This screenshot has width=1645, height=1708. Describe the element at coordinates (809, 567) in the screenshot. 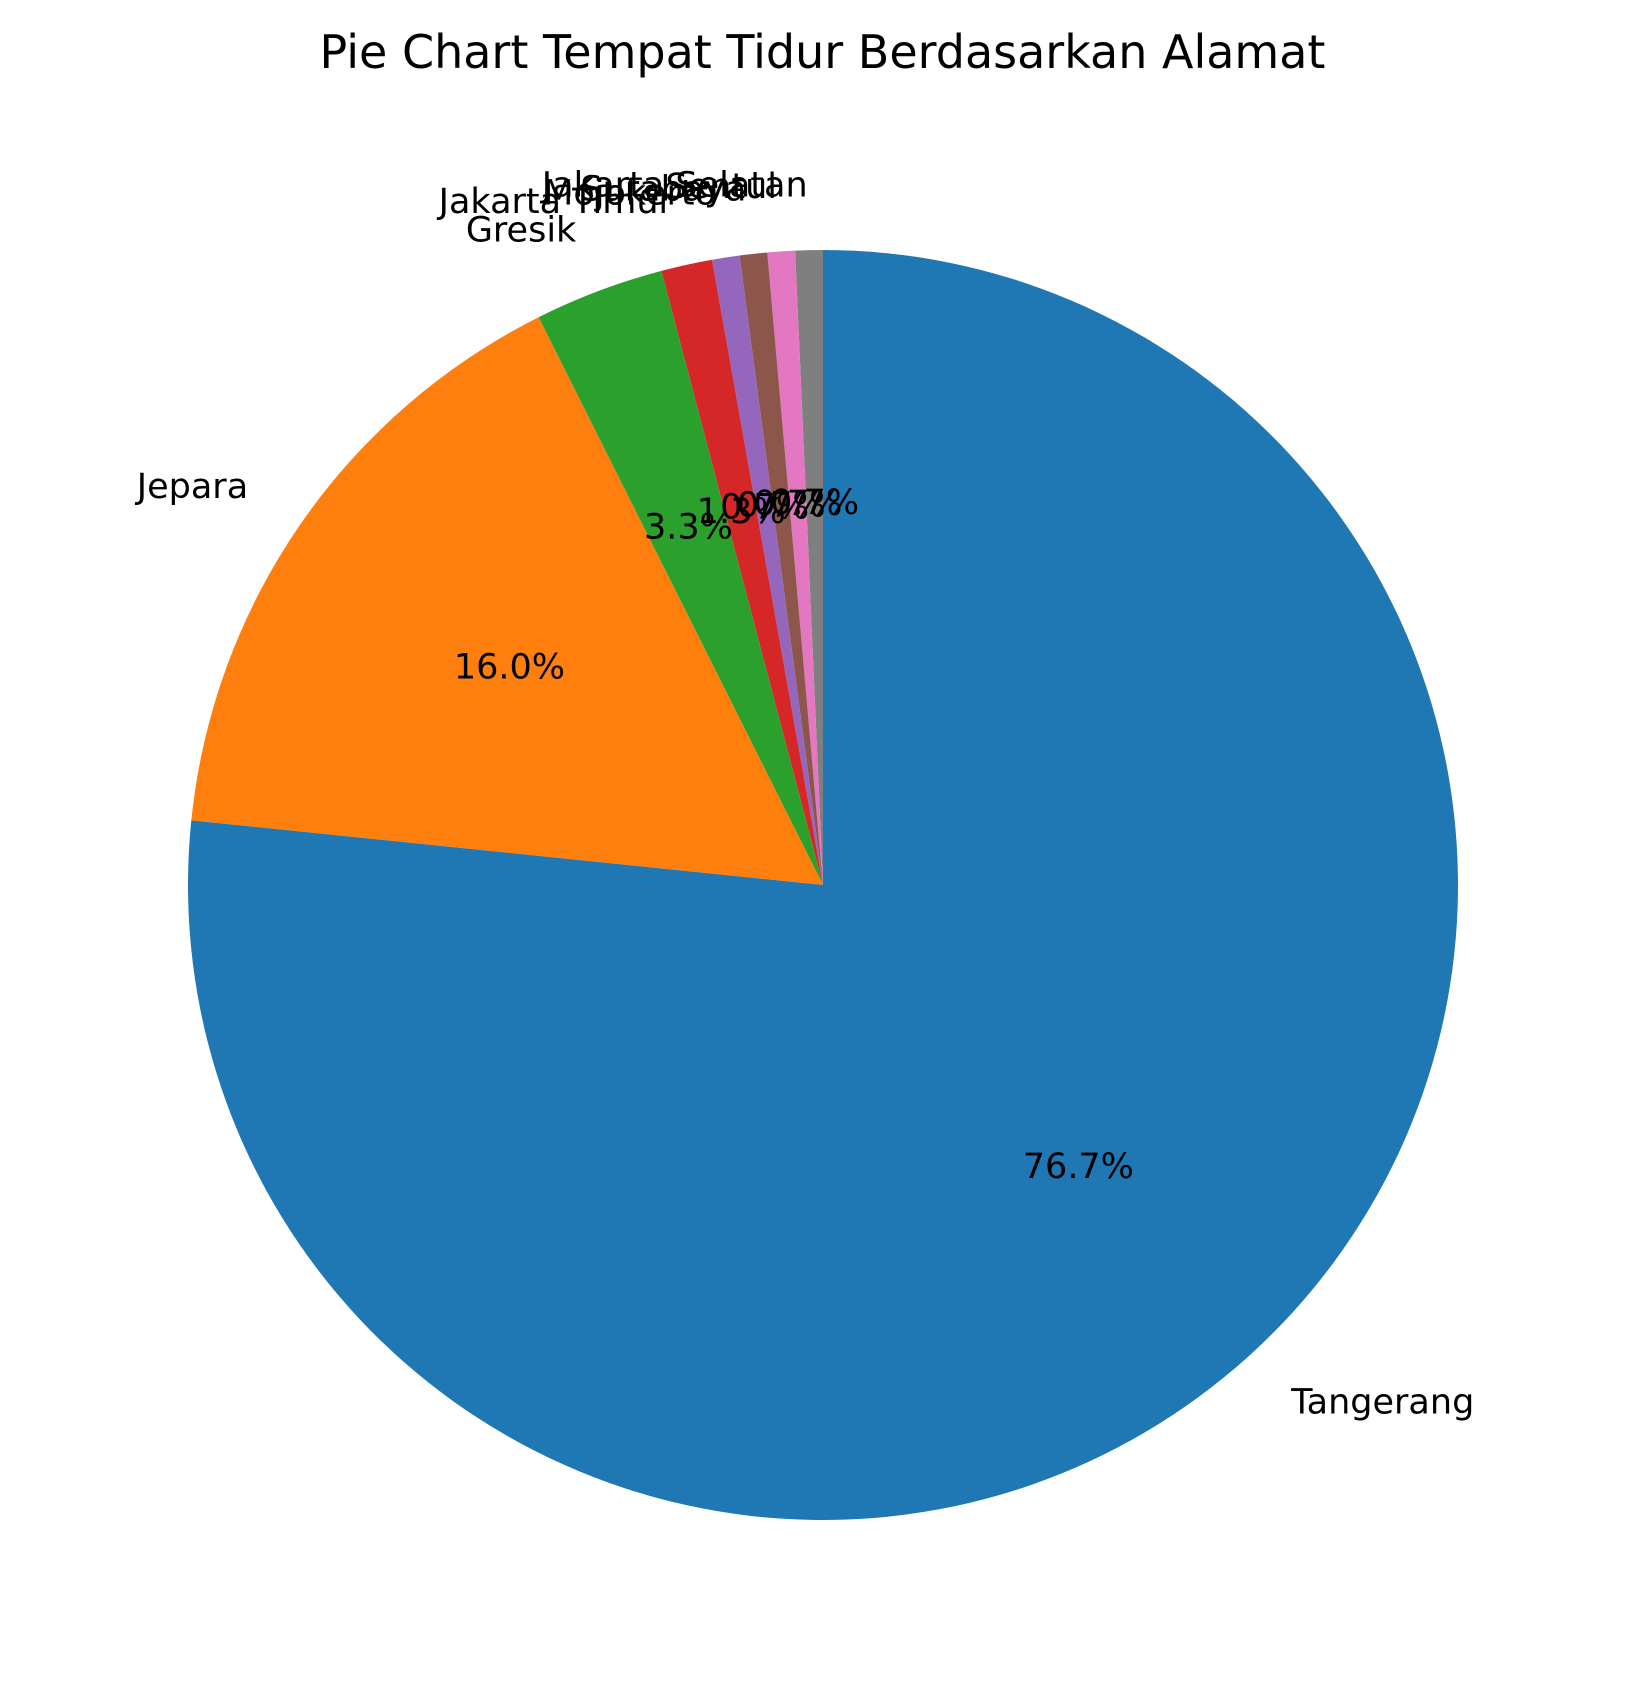

I see `pie-slice-jakarta-selatan` at that location.